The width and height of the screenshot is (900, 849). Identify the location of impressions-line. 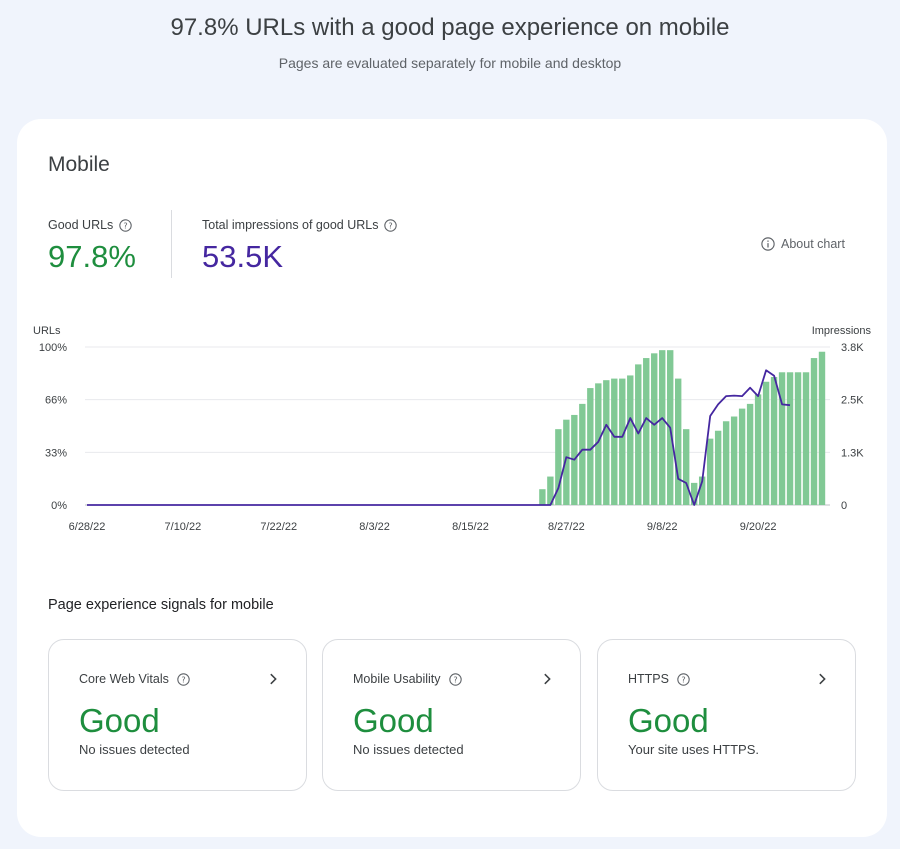
(439, 437).